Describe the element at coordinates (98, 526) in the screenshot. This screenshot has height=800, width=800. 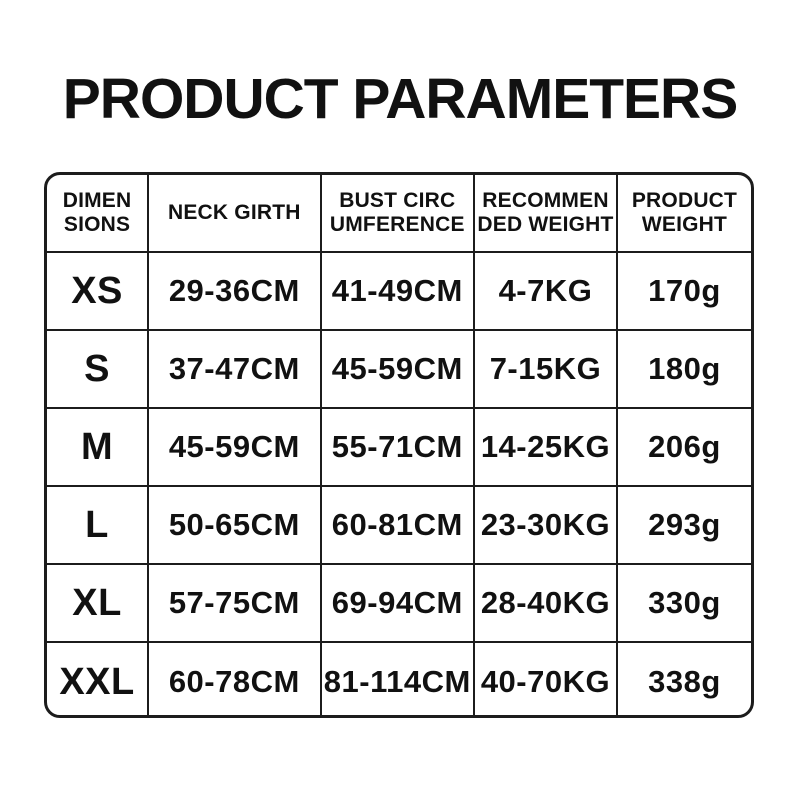
I see `size-label: L` at that location.